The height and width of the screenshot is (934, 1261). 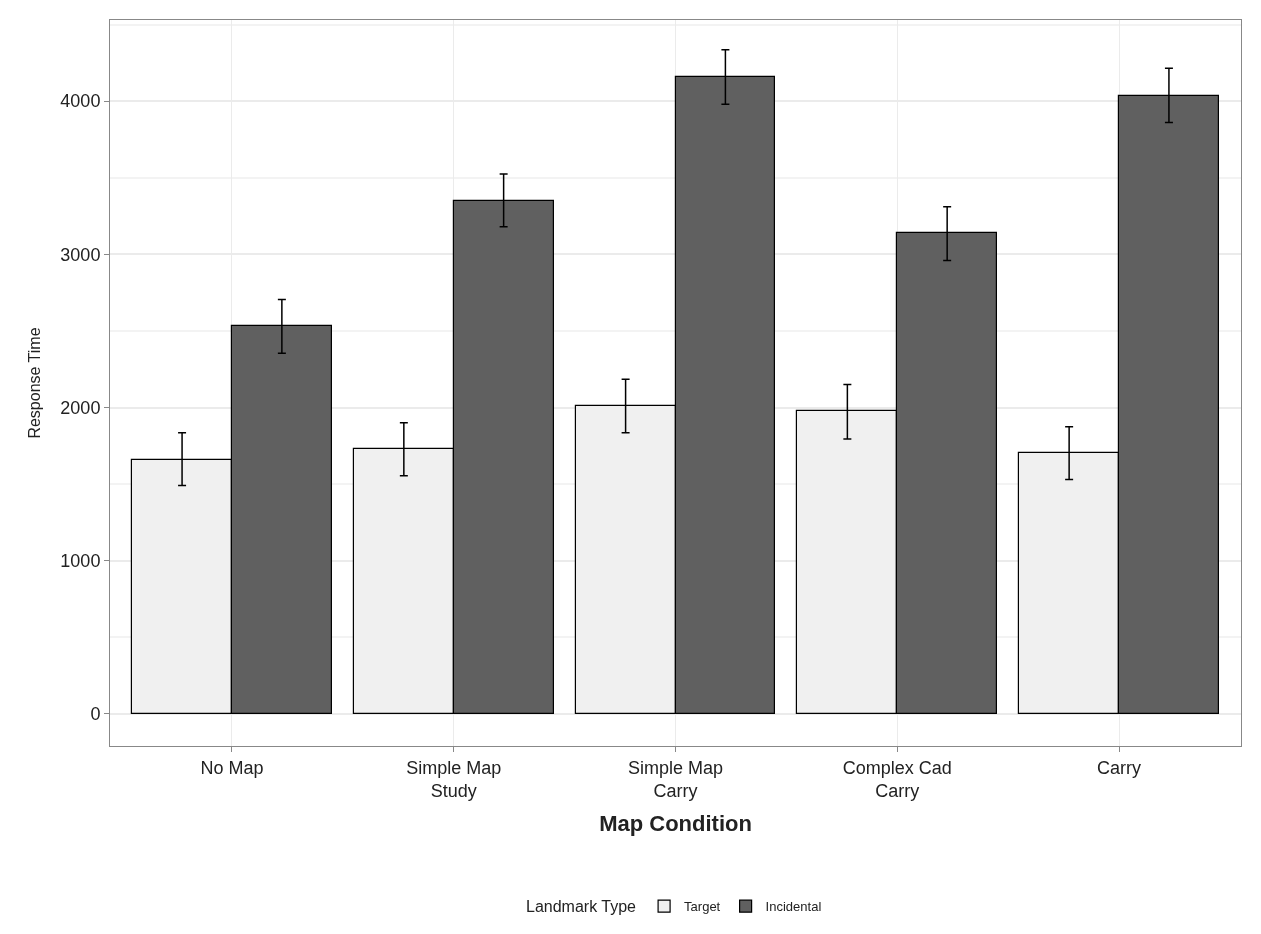 What do you see at coordinates (454, 779) in the screenshot?
I see `x-tick-label: Simple Map Study` at bounding box center [454, 779].